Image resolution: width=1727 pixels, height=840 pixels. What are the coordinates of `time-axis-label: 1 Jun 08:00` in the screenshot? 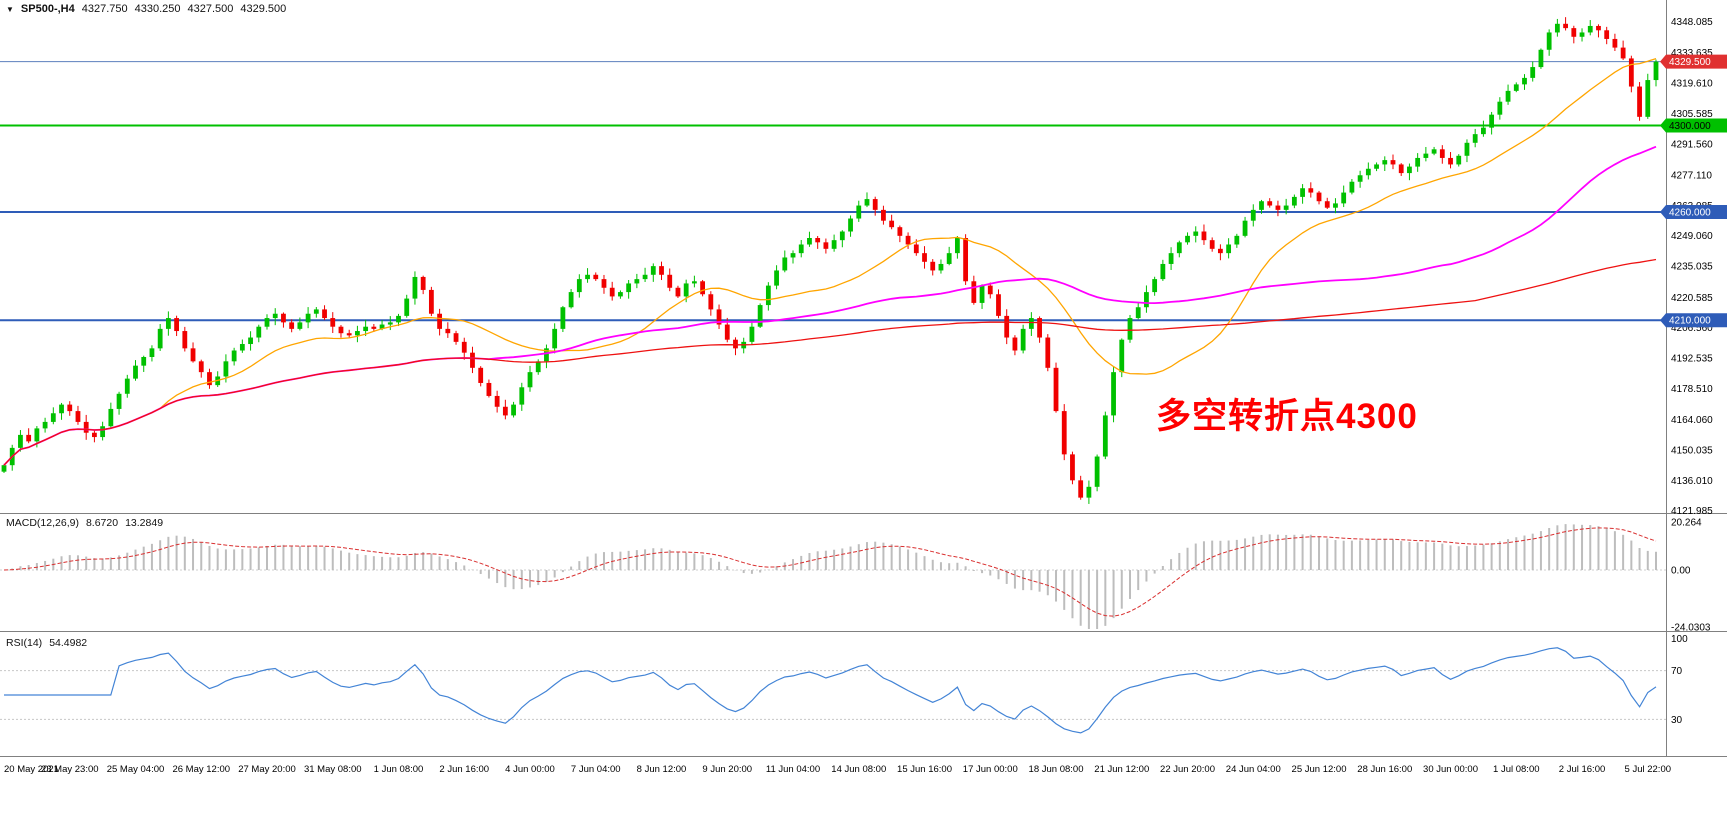 It's located at (399, 769).